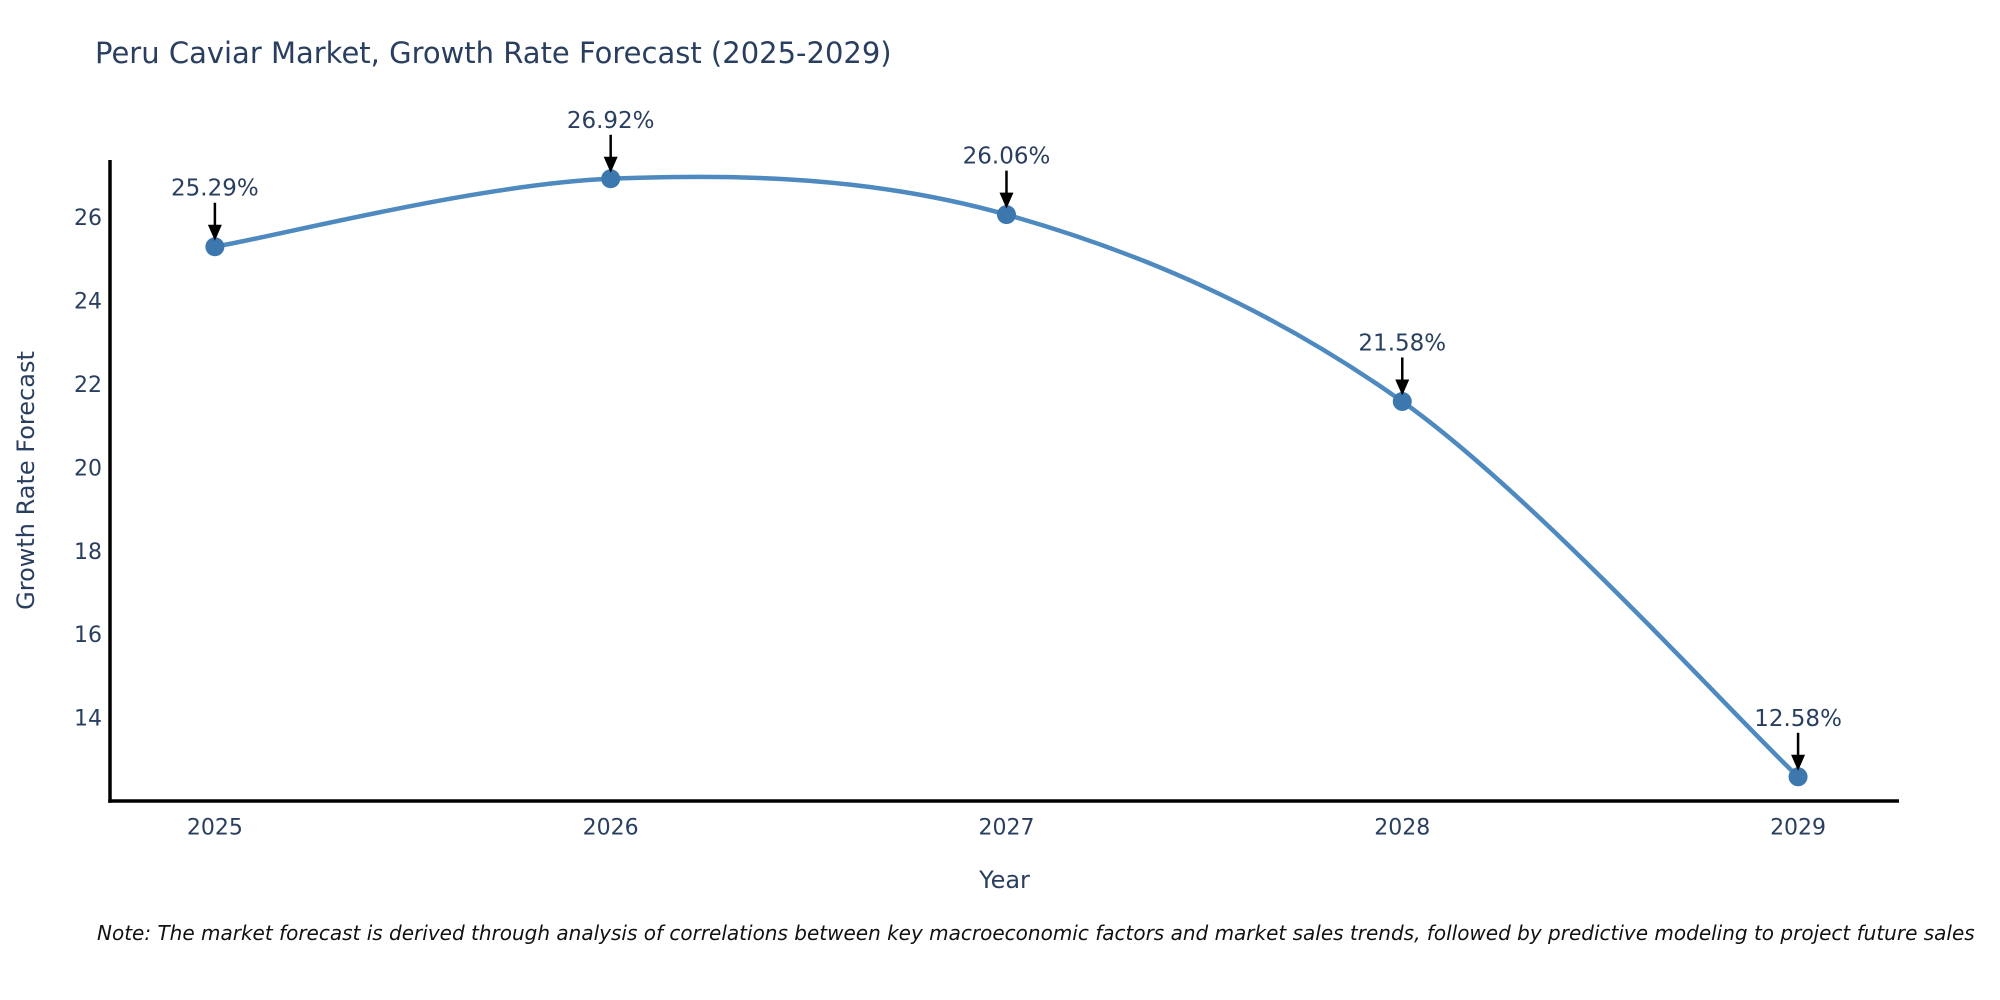 Image resolution: width=2000 pixels, height=1000 pixels. Describe the element at coordinates (1402, 828) in the screenshot. I see `x-tick-label: 2028` at that location.